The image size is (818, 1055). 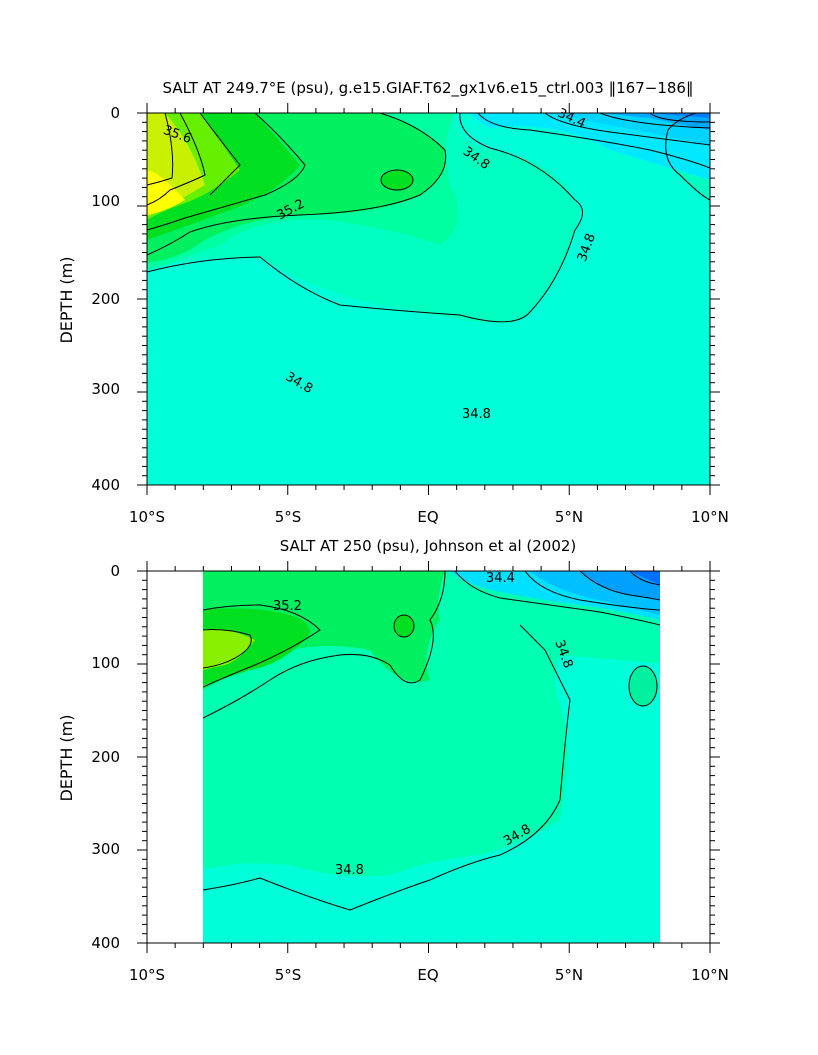 I want to click on chart-title-observed: SALT AT 250 (psu), Johnson et al (2002), so click(x=428, y=546).